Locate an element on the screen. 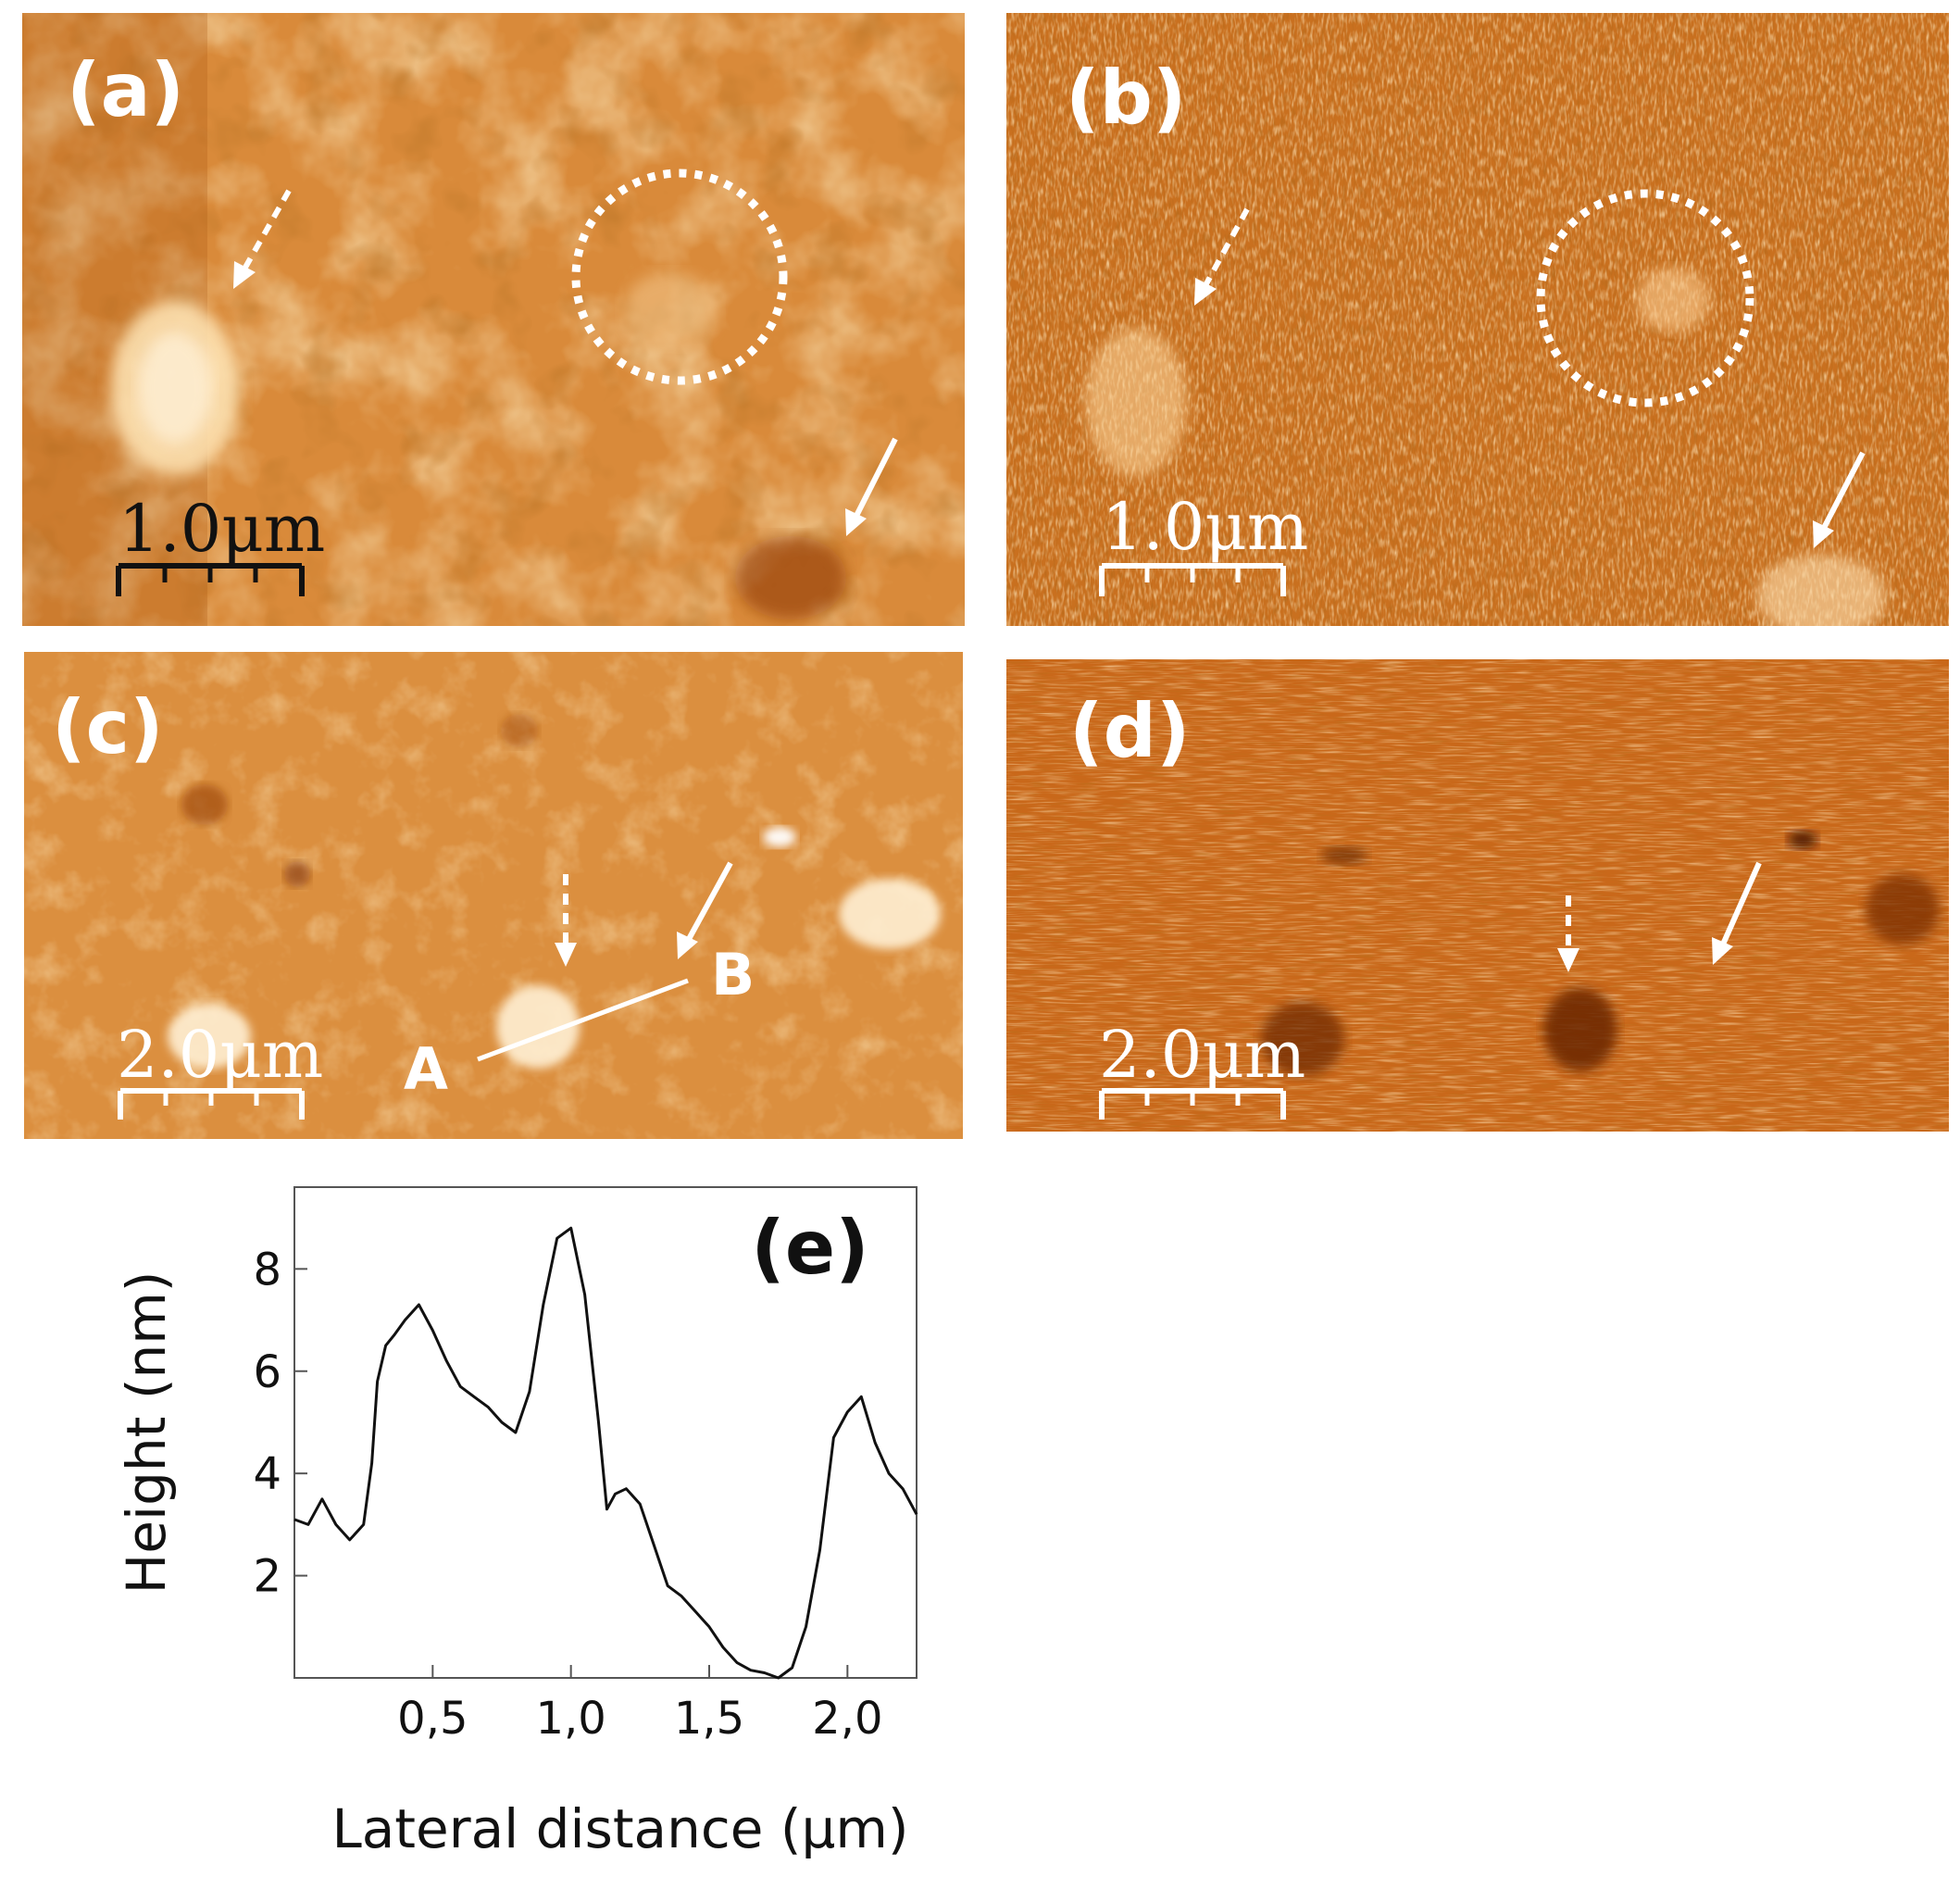  scale-bar-label-d: 2.0μm is located at coordinates (1202, 1055).